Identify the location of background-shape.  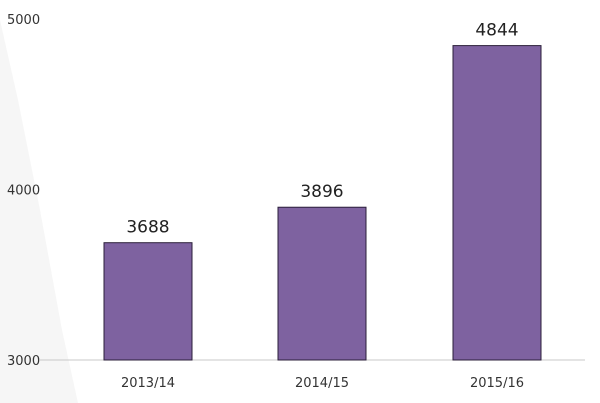
(39, 211).